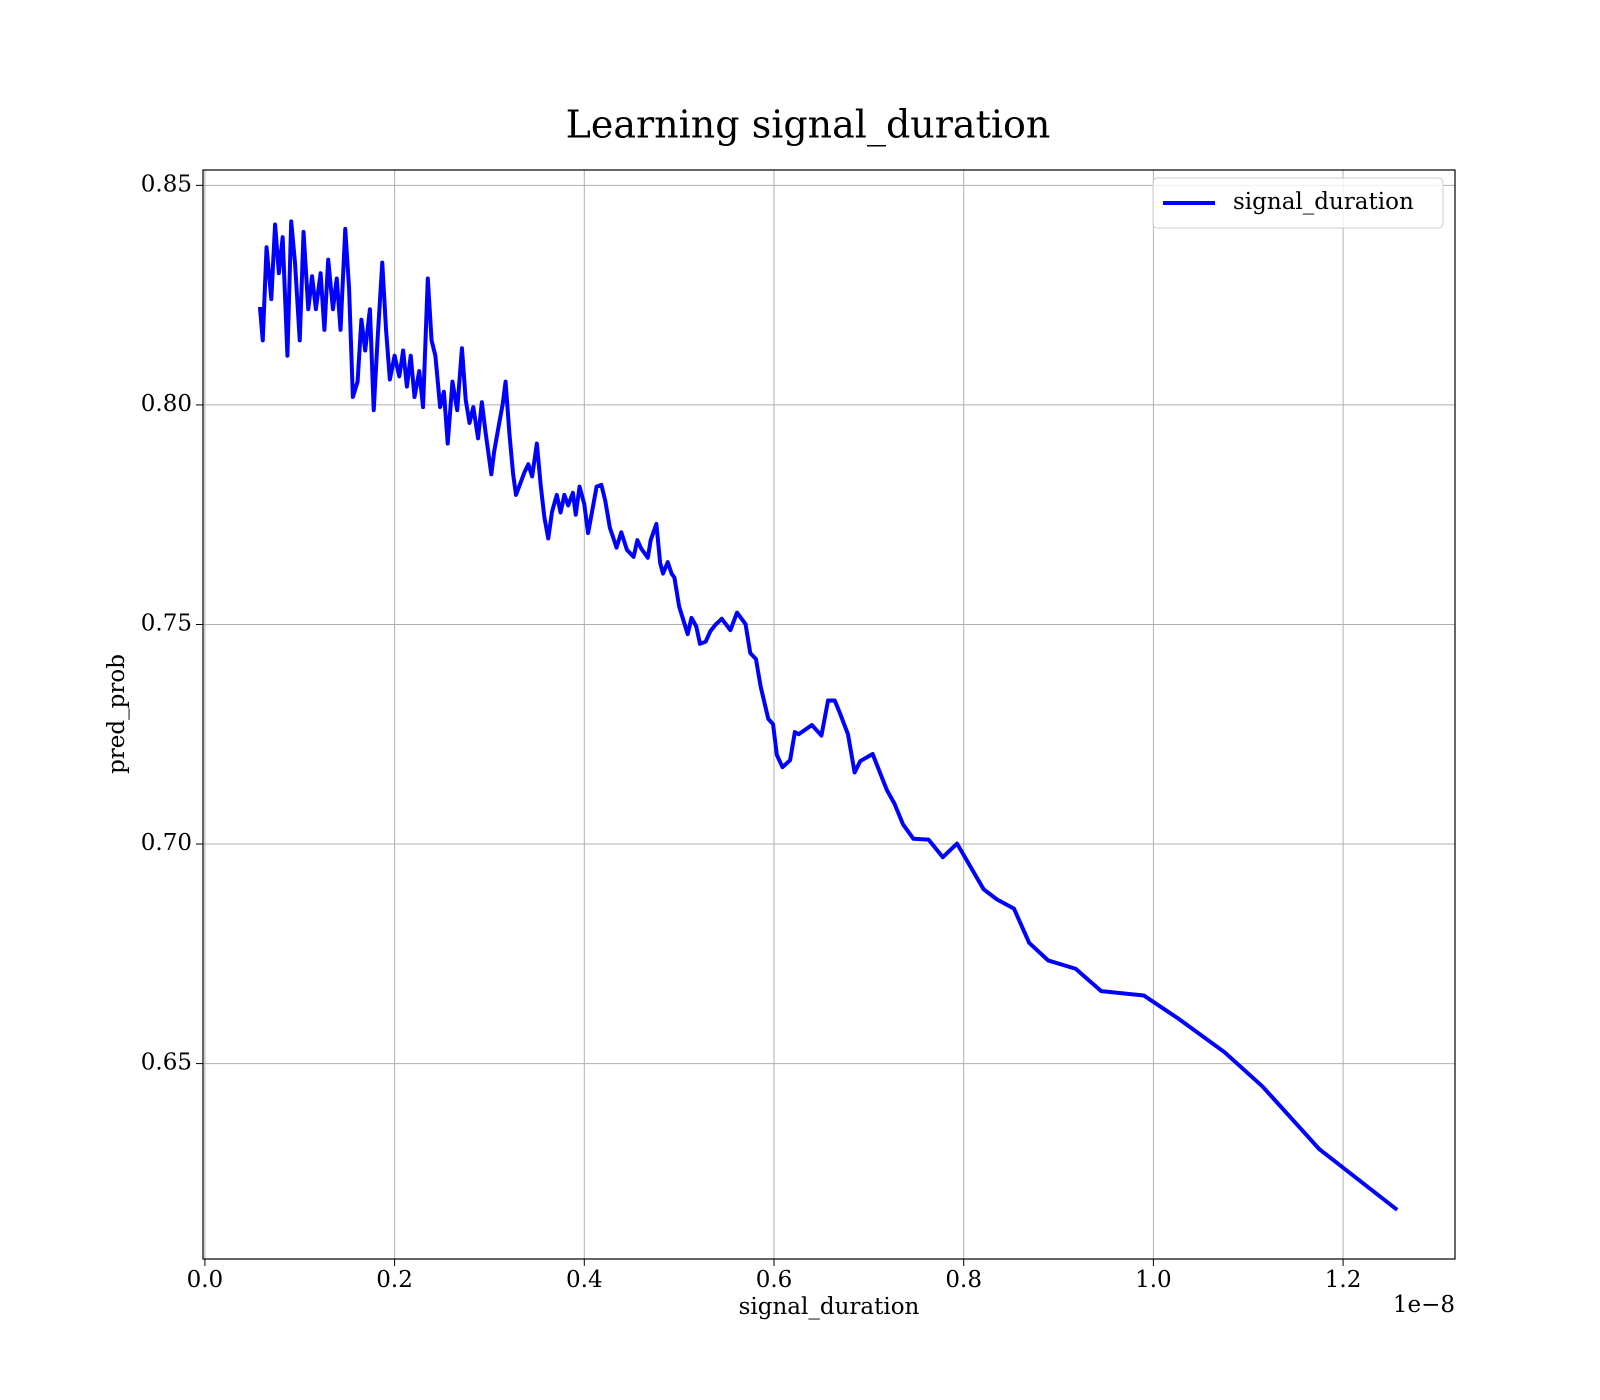  I want to click on y-tick-label: 0.75, so click(166, 623).